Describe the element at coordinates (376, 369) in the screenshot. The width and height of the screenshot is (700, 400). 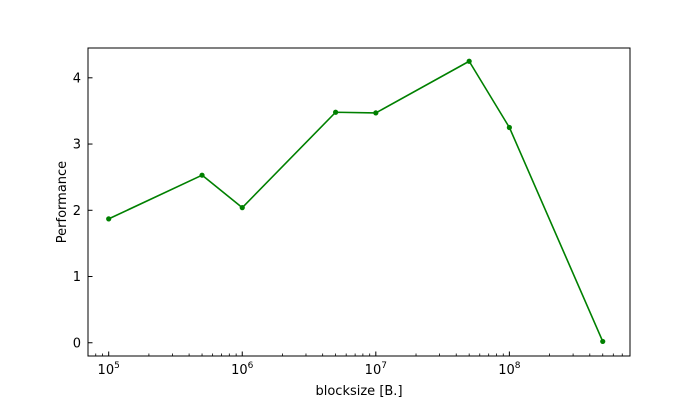
I see `x-tick-label: 10⁷` at that location.